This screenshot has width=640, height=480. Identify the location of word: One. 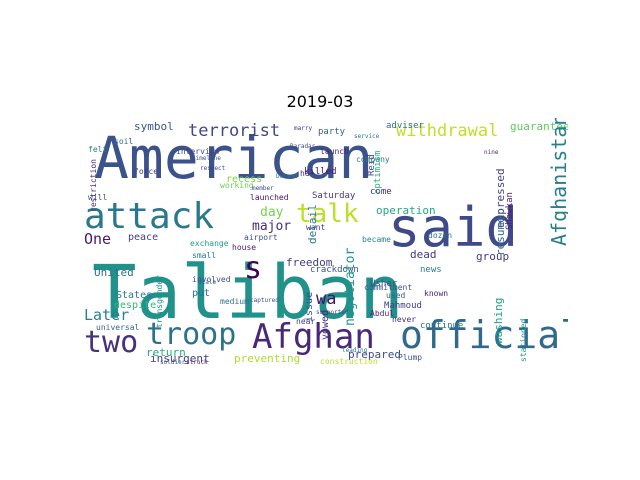
(97, 239).